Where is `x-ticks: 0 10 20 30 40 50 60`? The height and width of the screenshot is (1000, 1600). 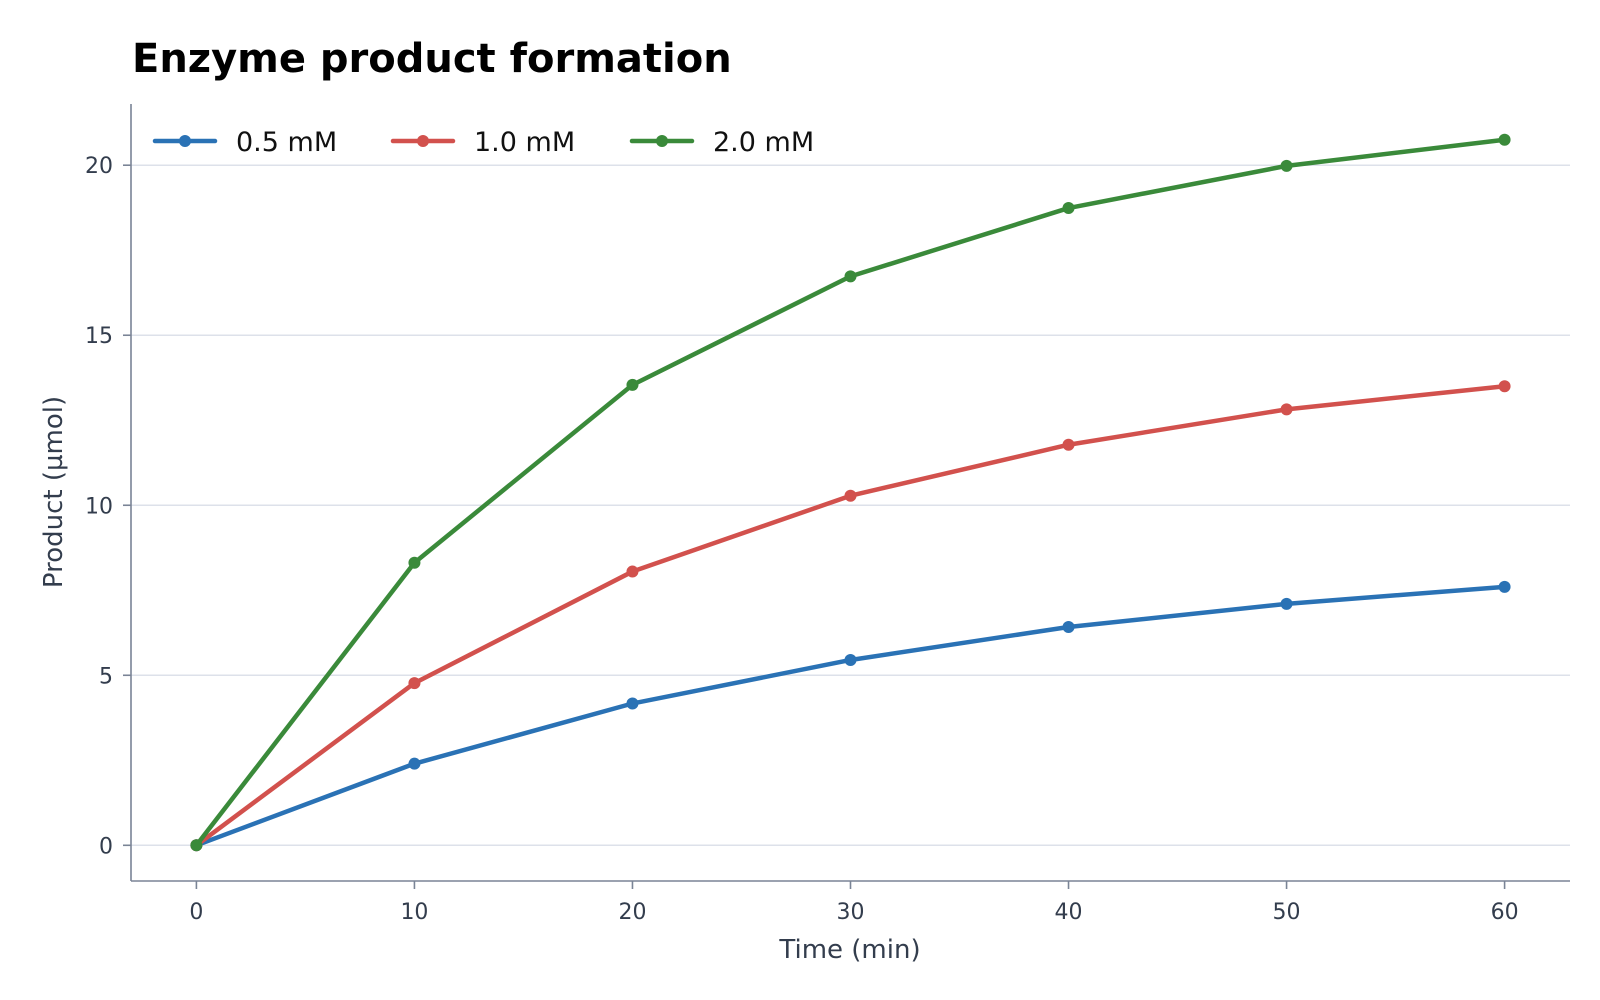
x-ticks: 0 10 20 30 40 50 60 is located at coordinates (854, 903).